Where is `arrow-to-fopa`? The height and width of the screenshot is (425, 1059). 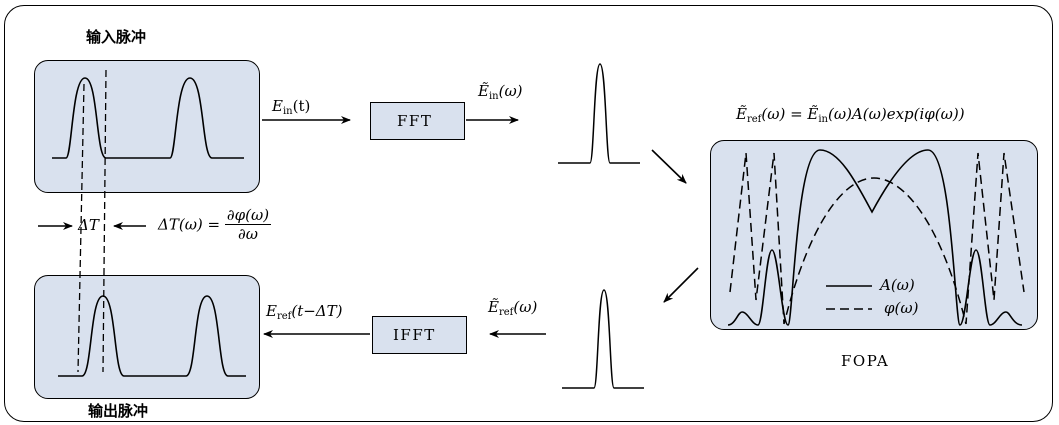
arrow-to-fopa is located at coordinates (669, 166).